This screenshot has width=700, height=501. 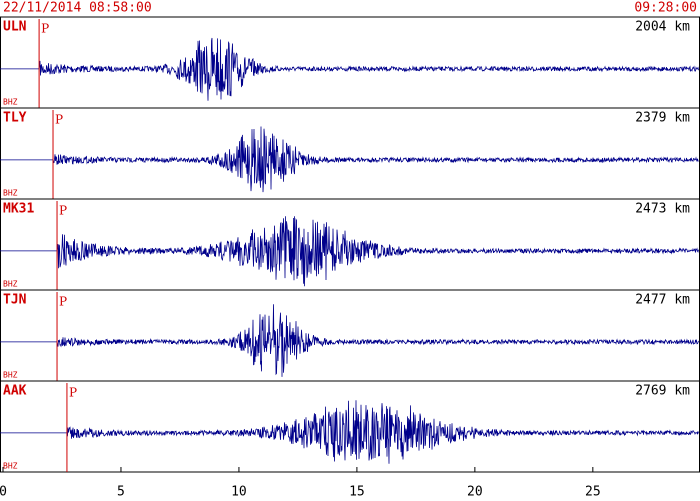 I want to click on x-tick-label: 25, so click(x=593, y=492).